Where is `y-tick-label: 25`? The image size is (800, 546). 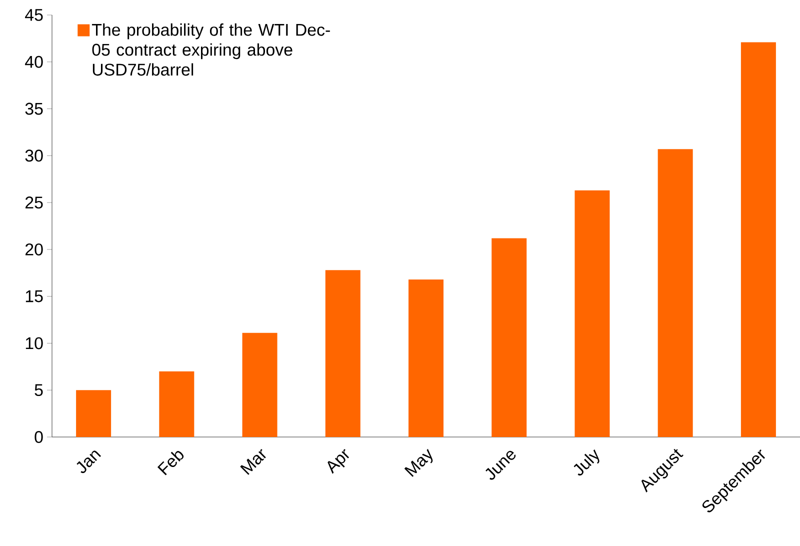
y-tick-label: 25 is located at coordinates (34, 202).